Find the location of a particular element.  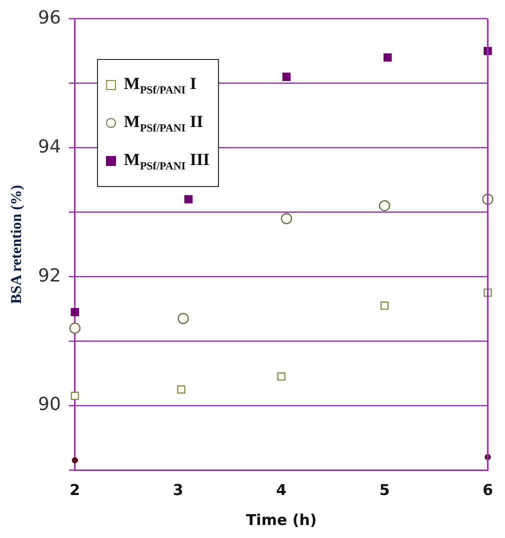

y-tick-label: 94 is located at coordinates (49, 147).